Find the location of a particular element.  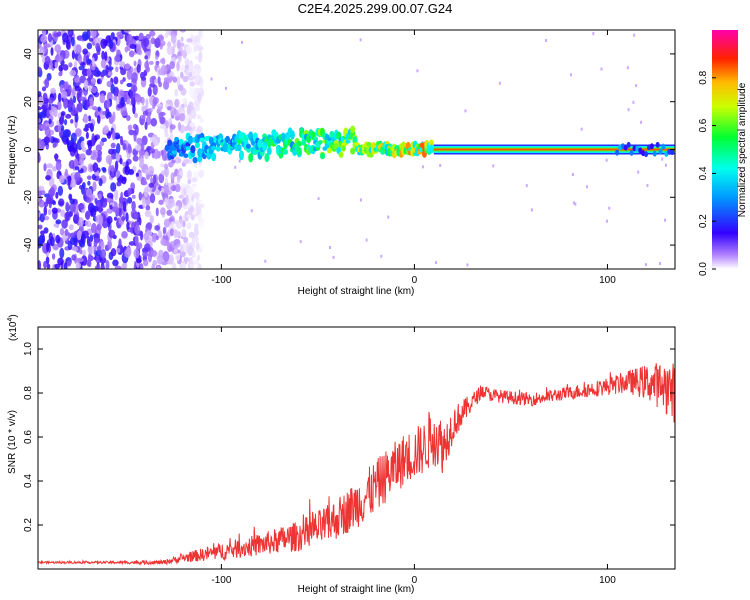

snr-y-tick-label: 0.8 is located at coordinates (28, 393).